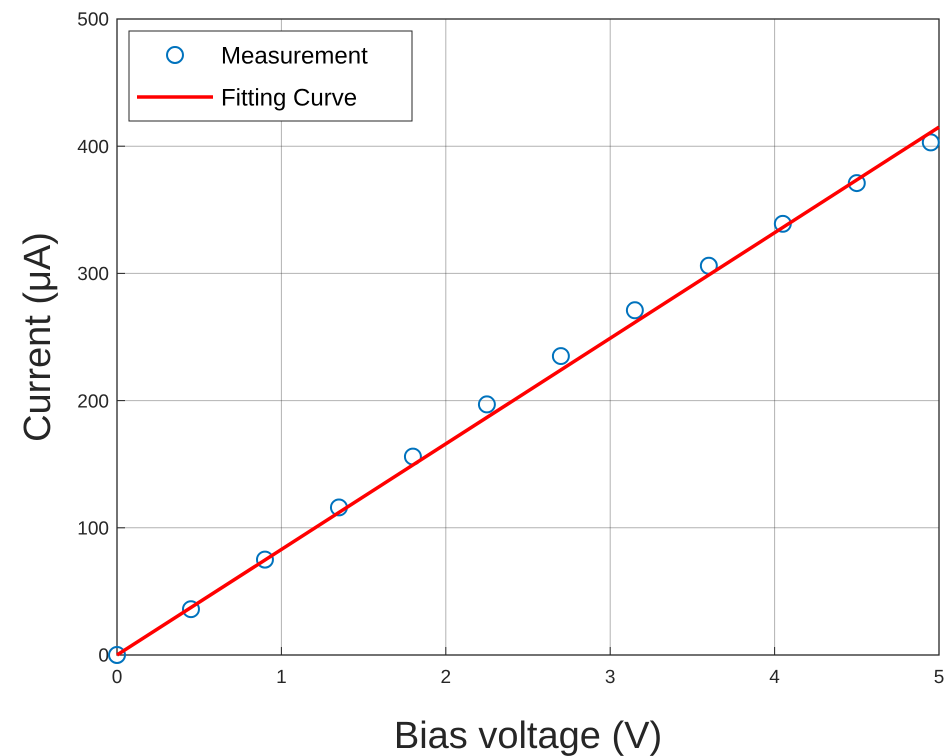 The image size is (946, 756). What do you see at coordinates (289, 98) in the screenshot?
I see `legend-label: Fitting Curve` at bounding box center [289, 98].